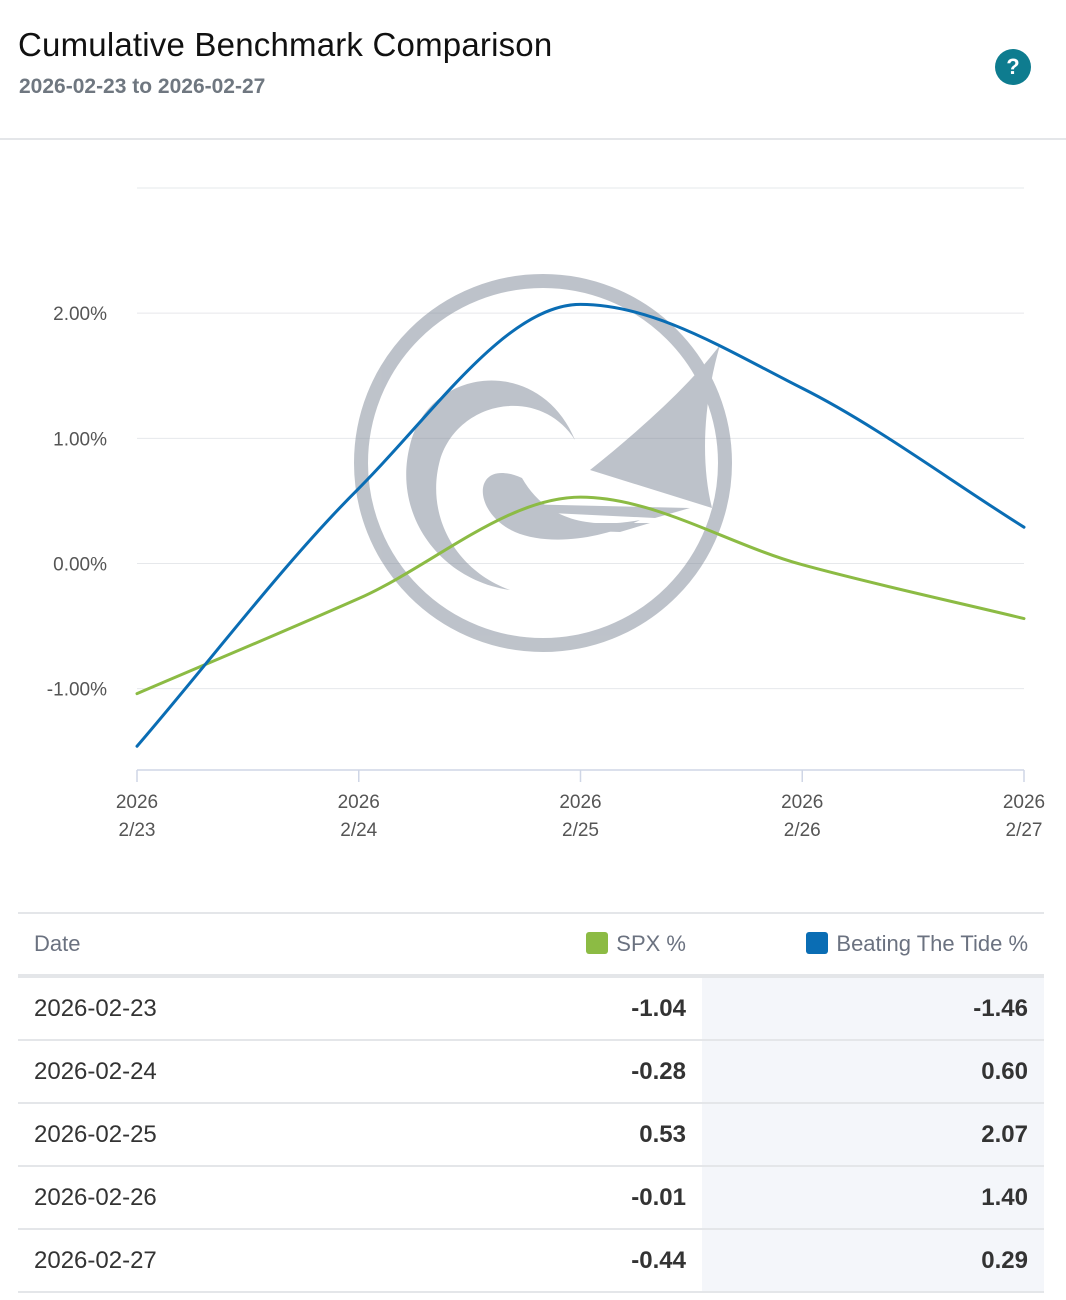  I want to click on x-tick-label-date: 2/23, so click(137, 830).